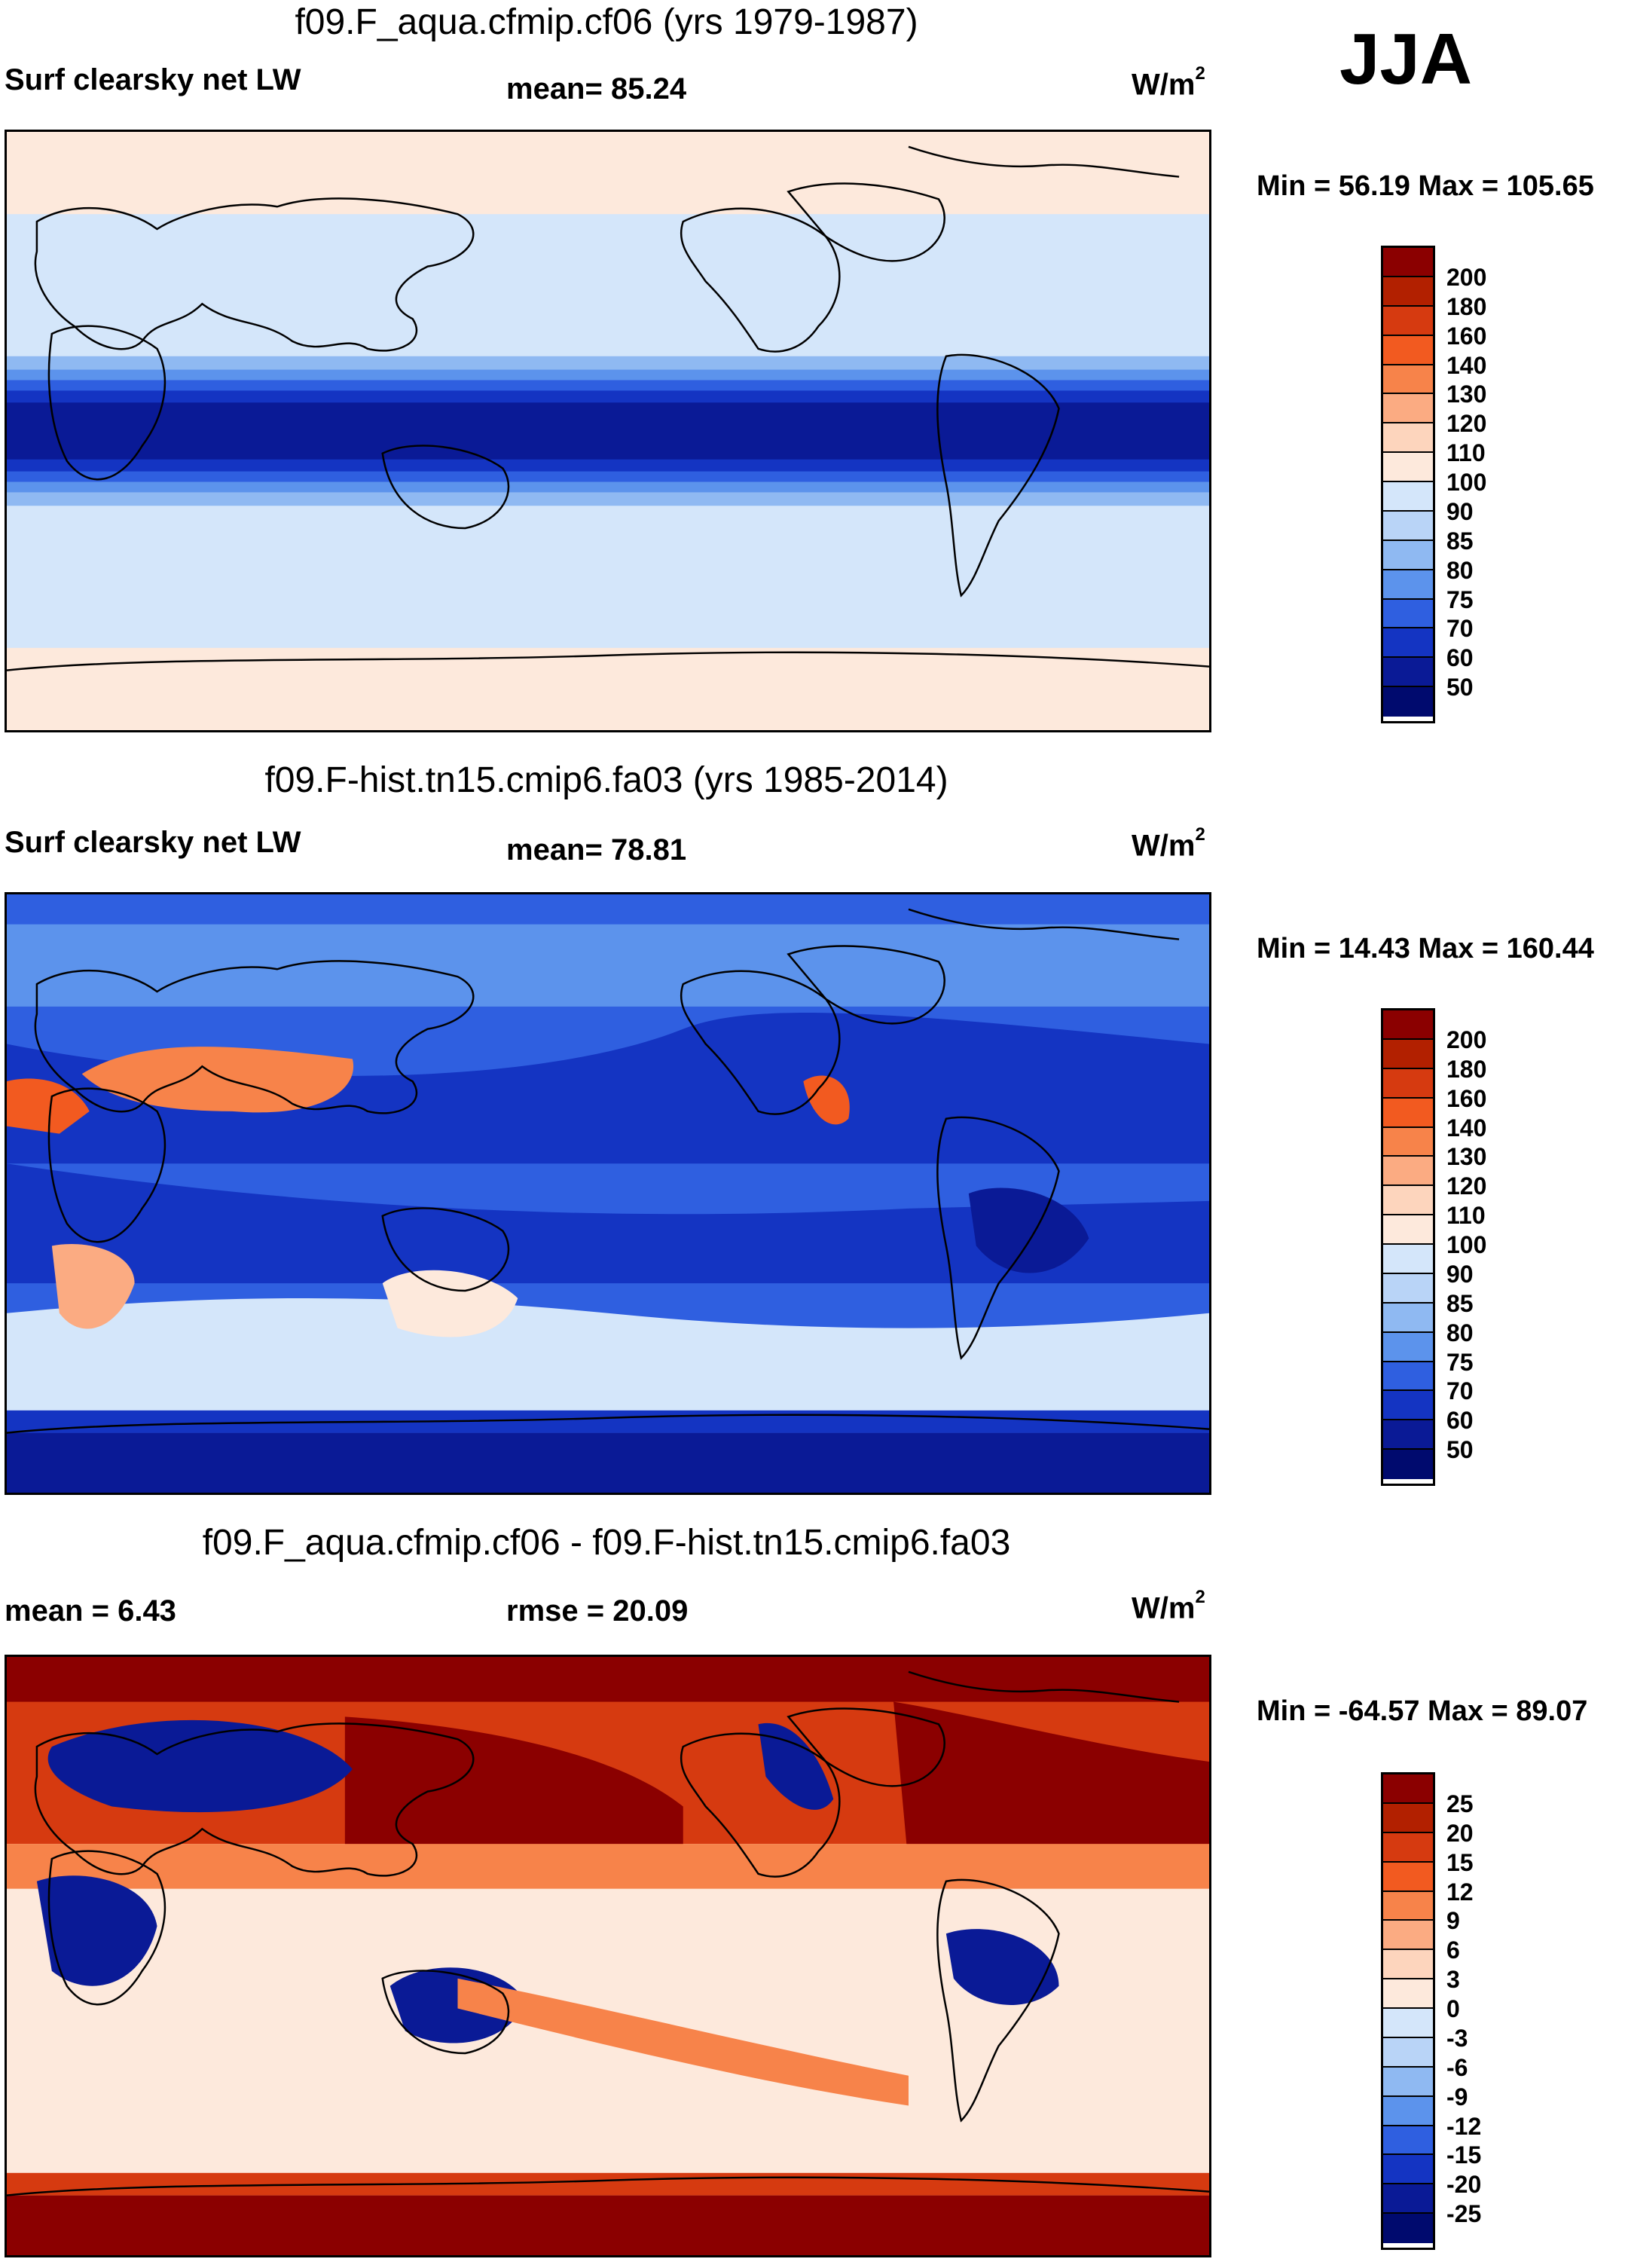 The width and height of the screenshot is (1625, 2268). What do you see at coordinates (153, 842) in the screenshot?
I see `panel-2-variable-label: Surf clearsky net LW` at bounding box center [153, 842].